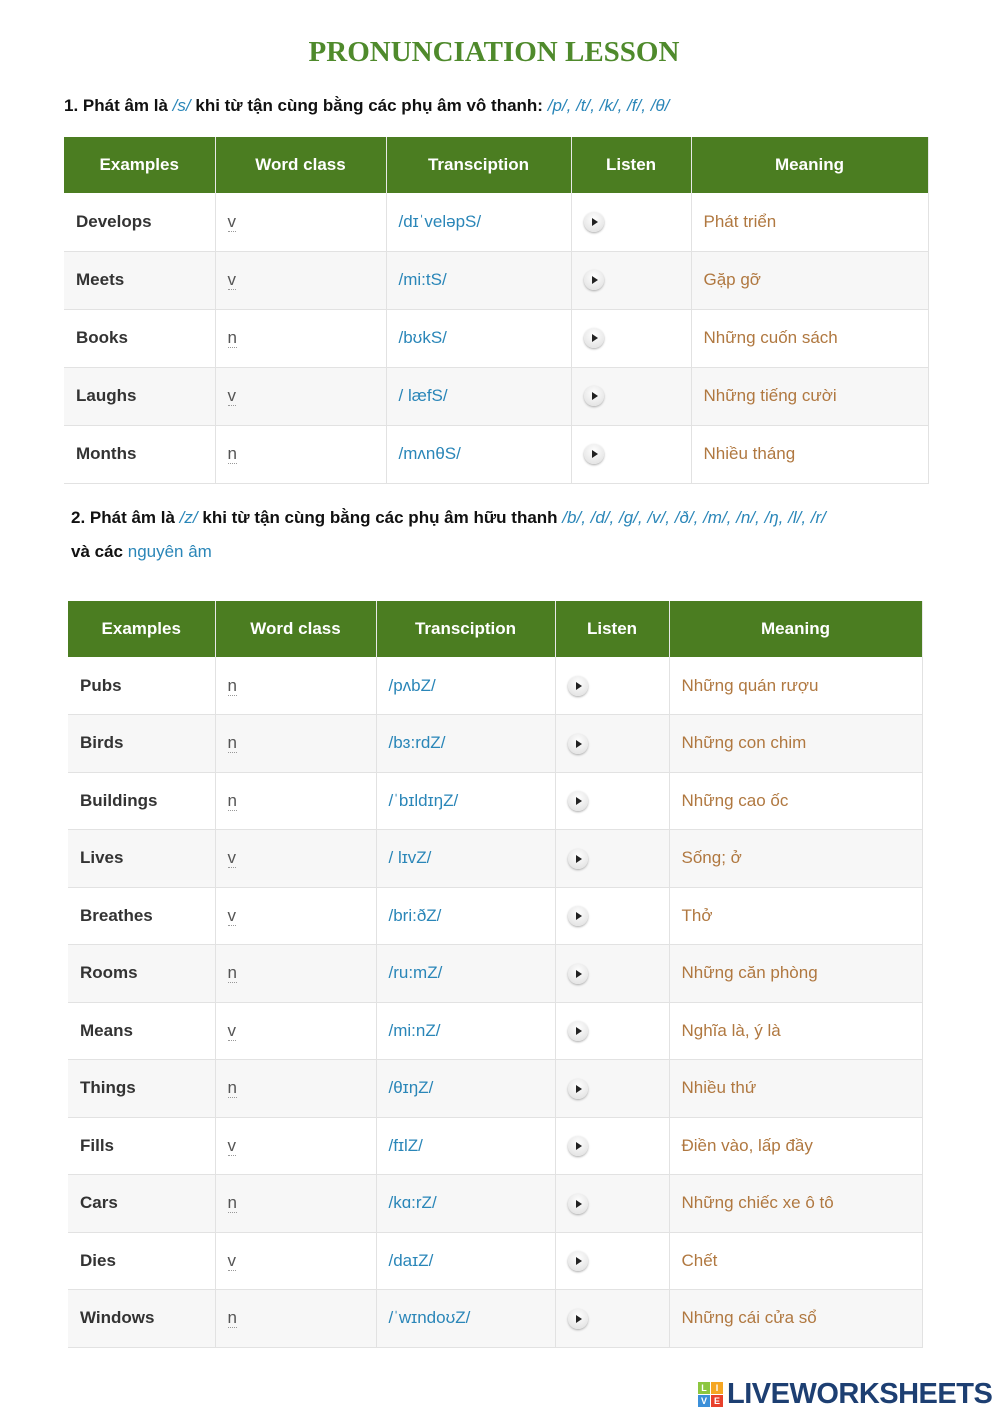 Image resolution: width=1000 pixels, height=1413 pixels. I want to click on meaning: Những quán rượu, so click(796, 686).